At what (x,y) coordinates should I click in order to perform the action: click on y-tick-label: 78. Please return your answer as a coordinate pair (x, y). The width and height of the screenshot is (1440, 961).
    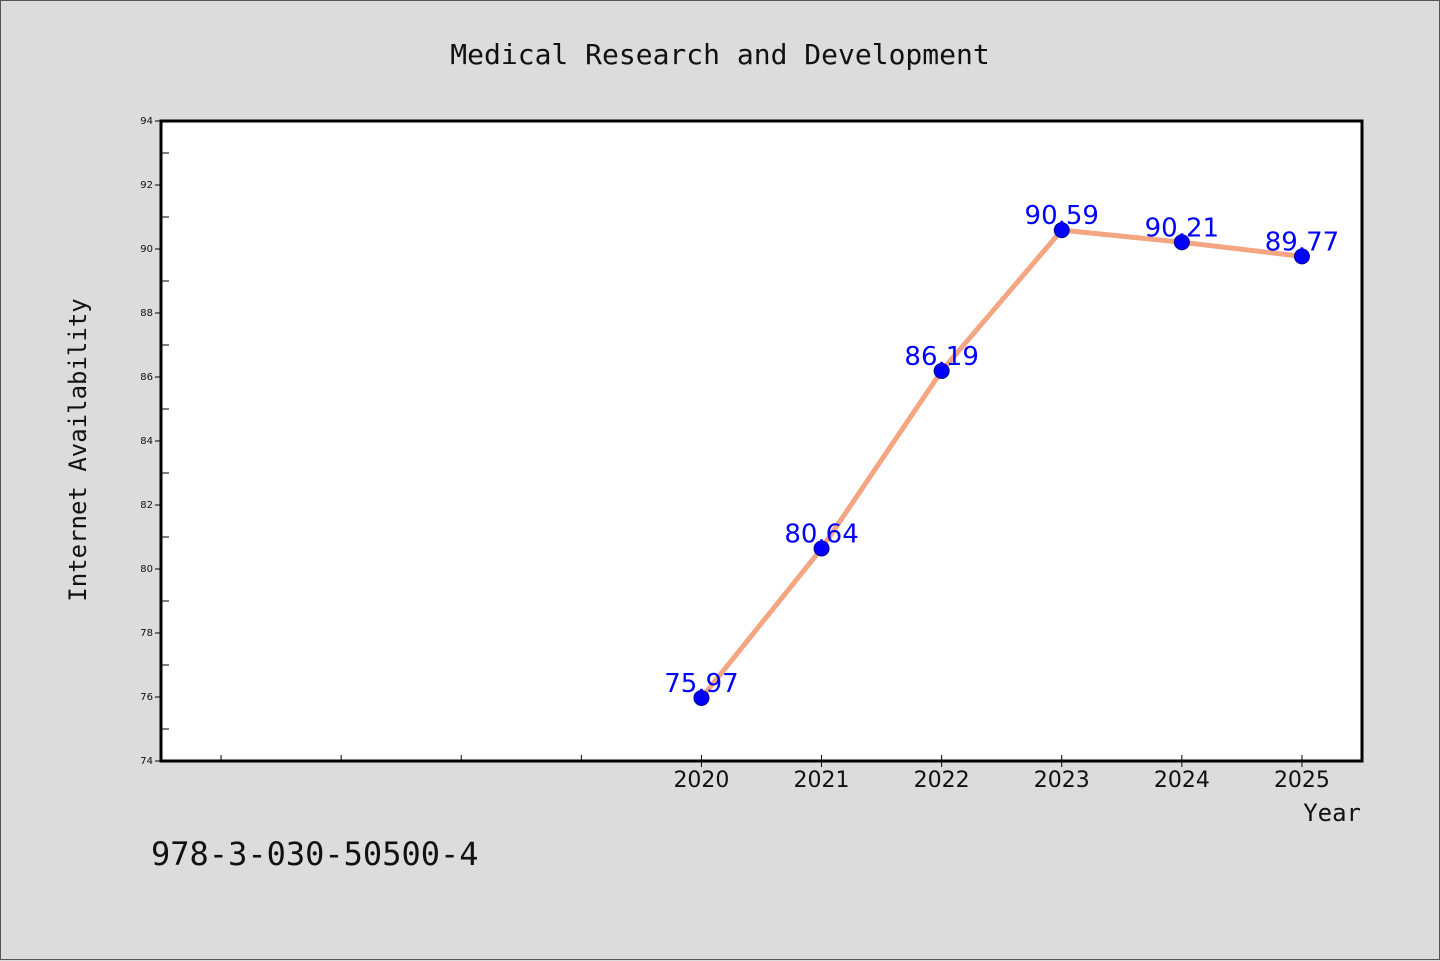
    Looking at the image, I should click on (146, 633).